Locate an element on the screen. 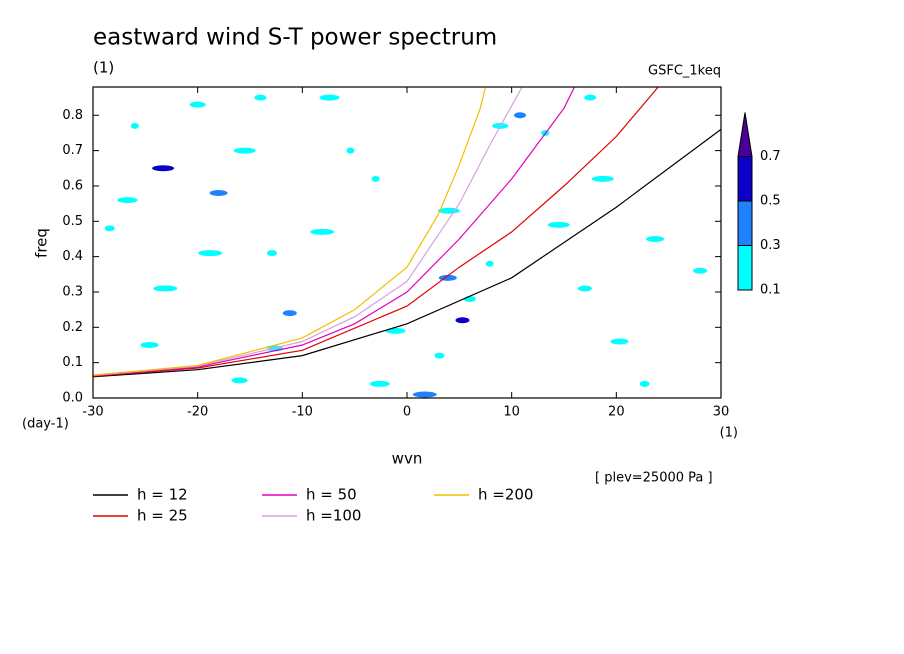 The width and height of the screenshot is (904, 654). y-tick-label: 0.7 is located at coordinates (72, 150).